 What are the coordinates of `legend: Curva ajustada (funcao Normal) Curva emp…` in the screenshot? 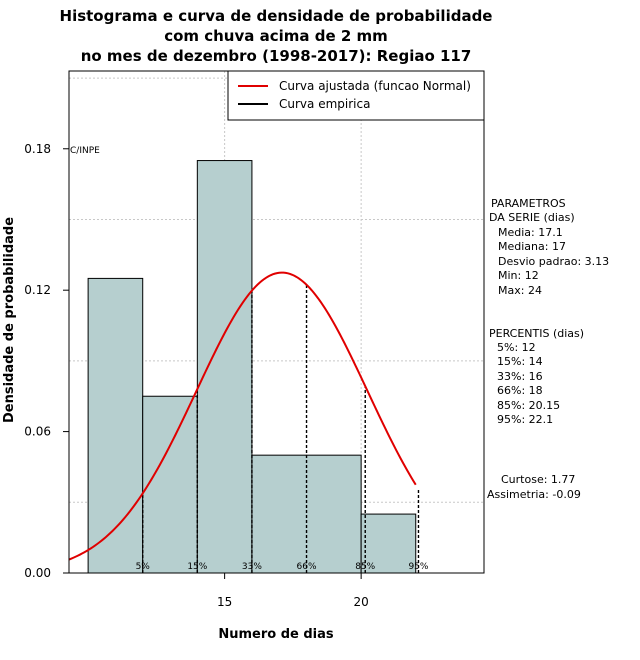 It's located at (356, 95).